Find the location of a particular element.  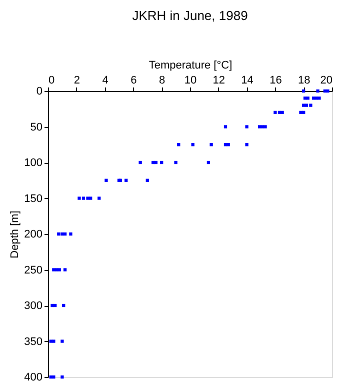

x-tick-label: 10 is located at coordinates (190, 80).